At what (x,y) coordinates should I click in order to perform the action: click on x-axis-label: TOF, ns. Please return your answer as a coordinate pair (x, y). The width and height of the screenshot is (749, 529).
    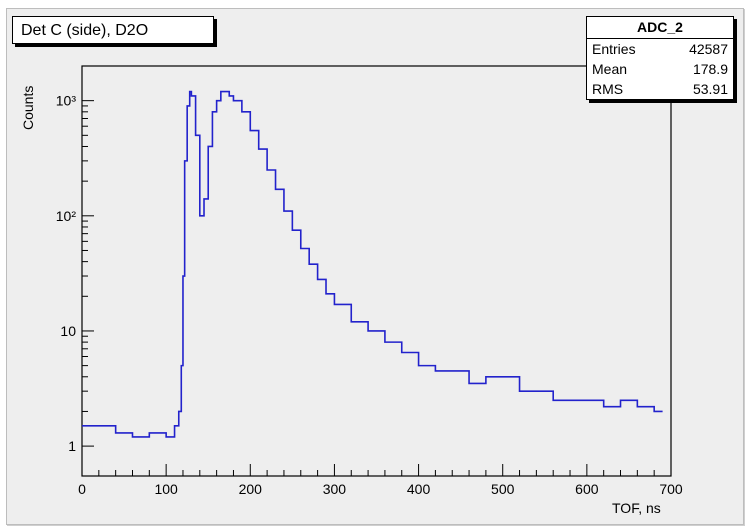
    Looking at the image, I should click on (636, 508).